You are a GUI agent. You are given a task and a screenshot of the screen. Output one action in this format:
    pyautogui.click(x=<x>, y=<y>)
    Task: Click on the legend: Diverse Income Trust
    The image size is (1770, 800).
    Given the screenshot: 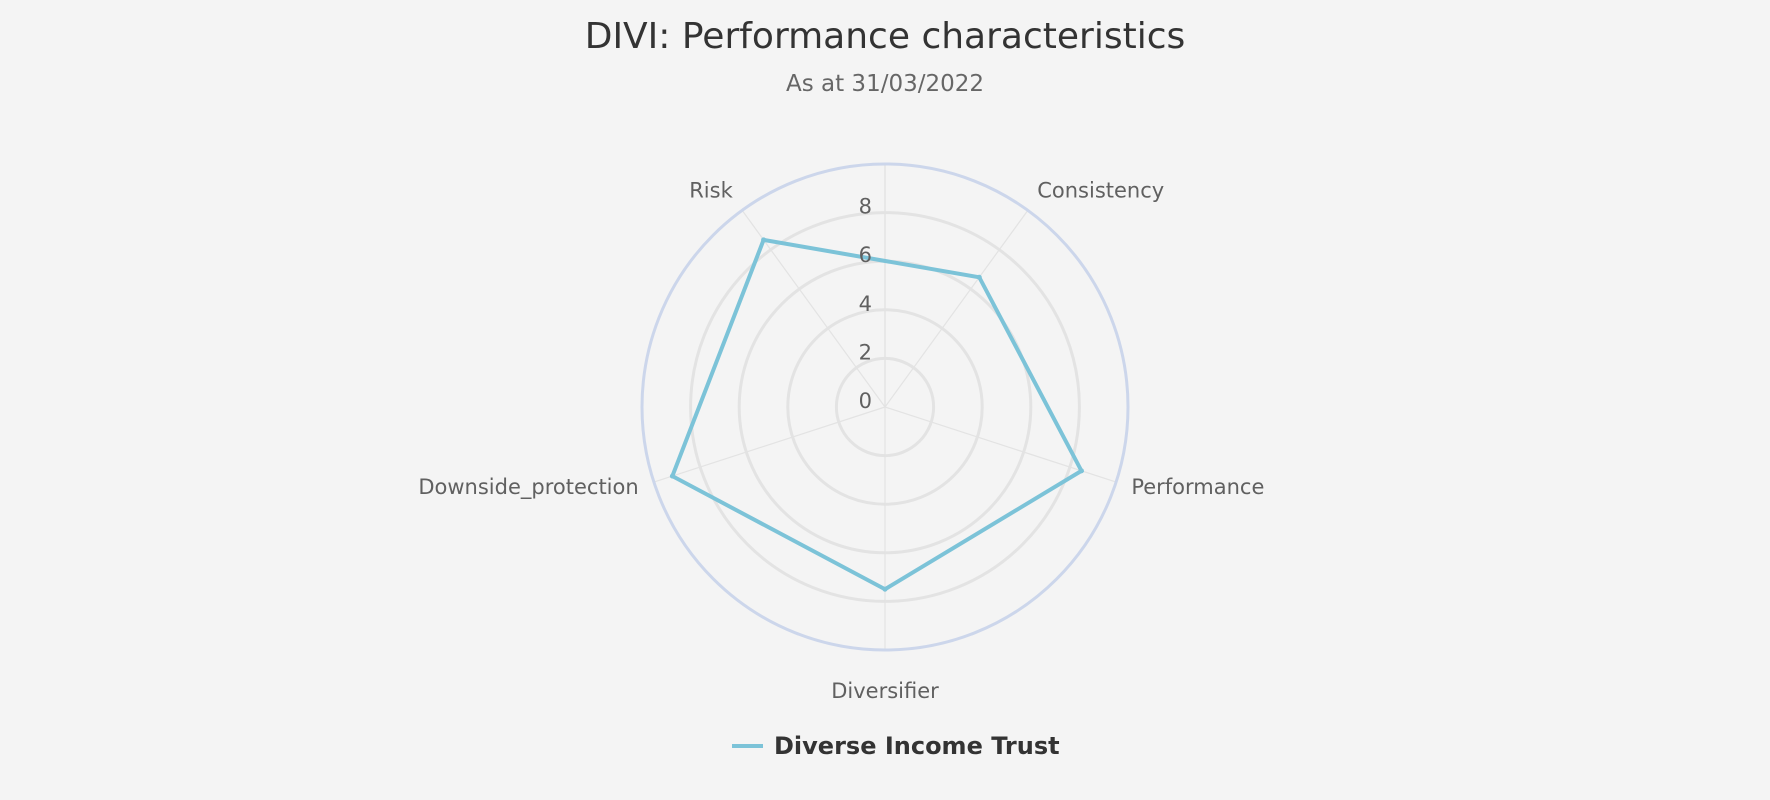 What is the action you would take?
    pyautogui.click(x=896, y=746)
    